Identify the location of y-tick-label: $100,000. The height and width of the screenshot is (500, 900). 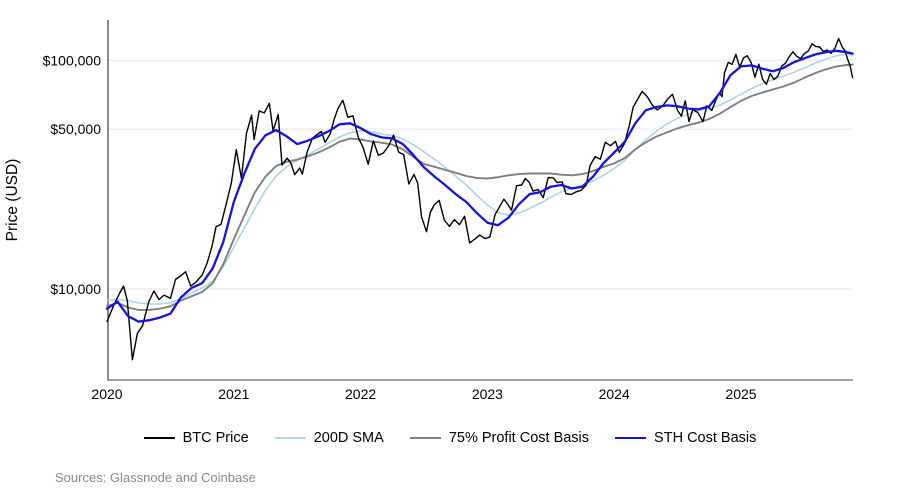
(72, 60).